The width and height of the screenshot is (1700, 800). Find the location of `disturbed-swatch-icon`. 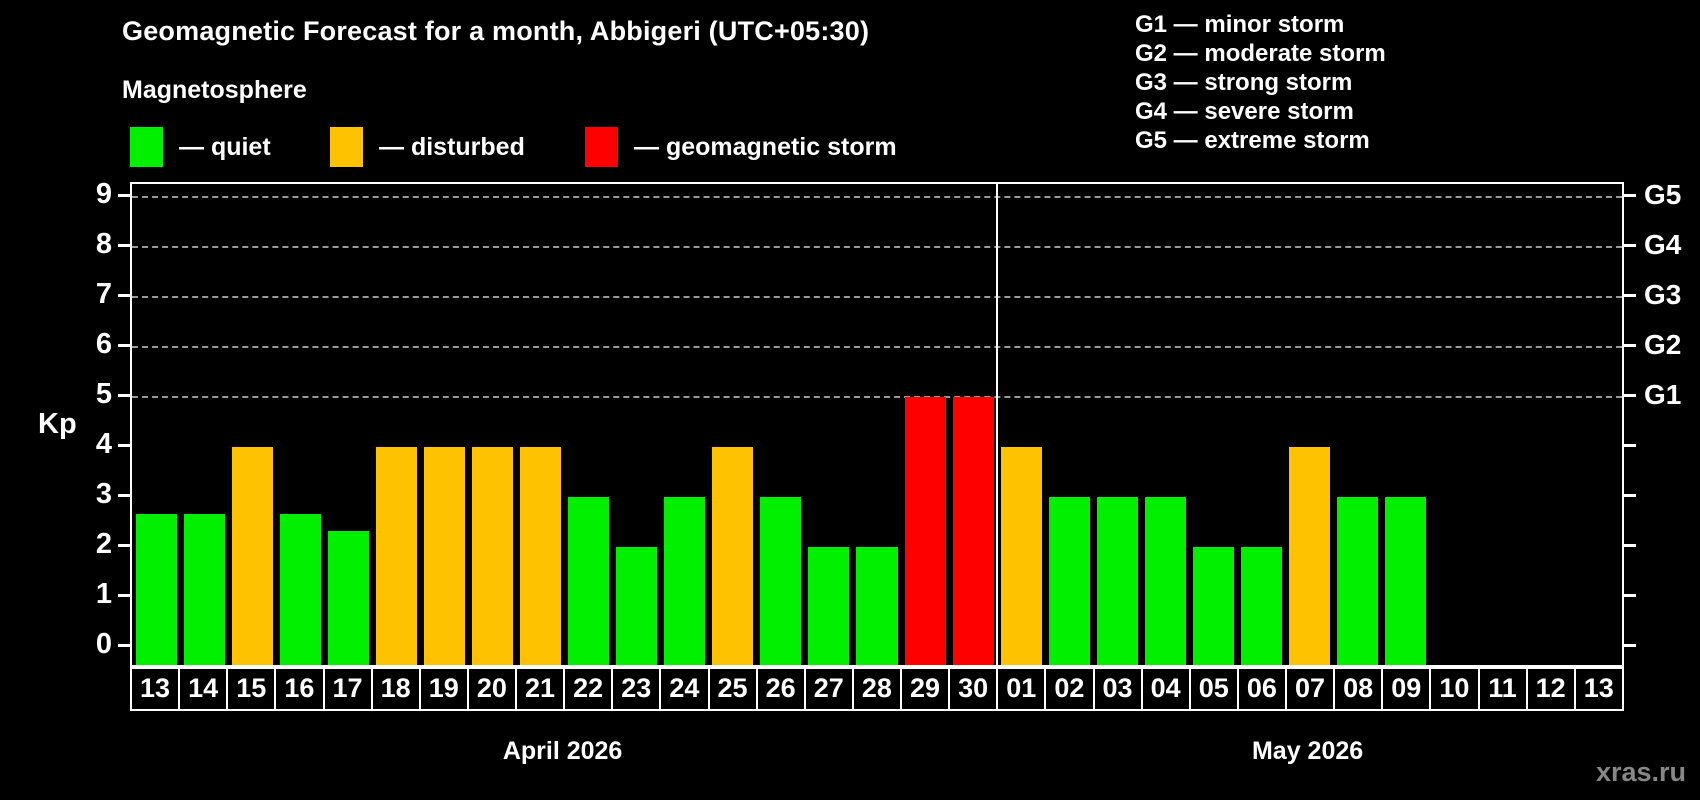

disturbed-swatch-icon is located at coordinates (346, 147).